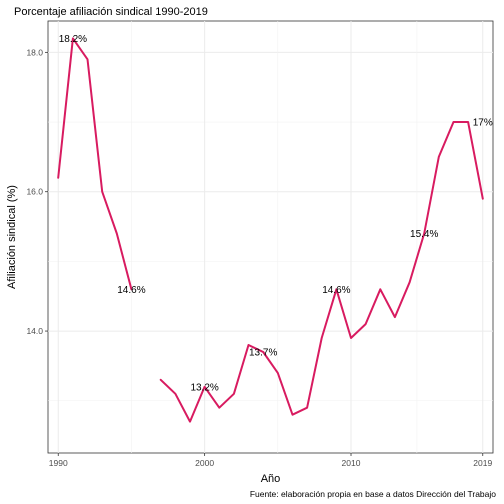 The image size is (504, 504). Describe the element at coordinates (351, 463) in the screenshot. I see `x-tick-label: 2010` at that location.